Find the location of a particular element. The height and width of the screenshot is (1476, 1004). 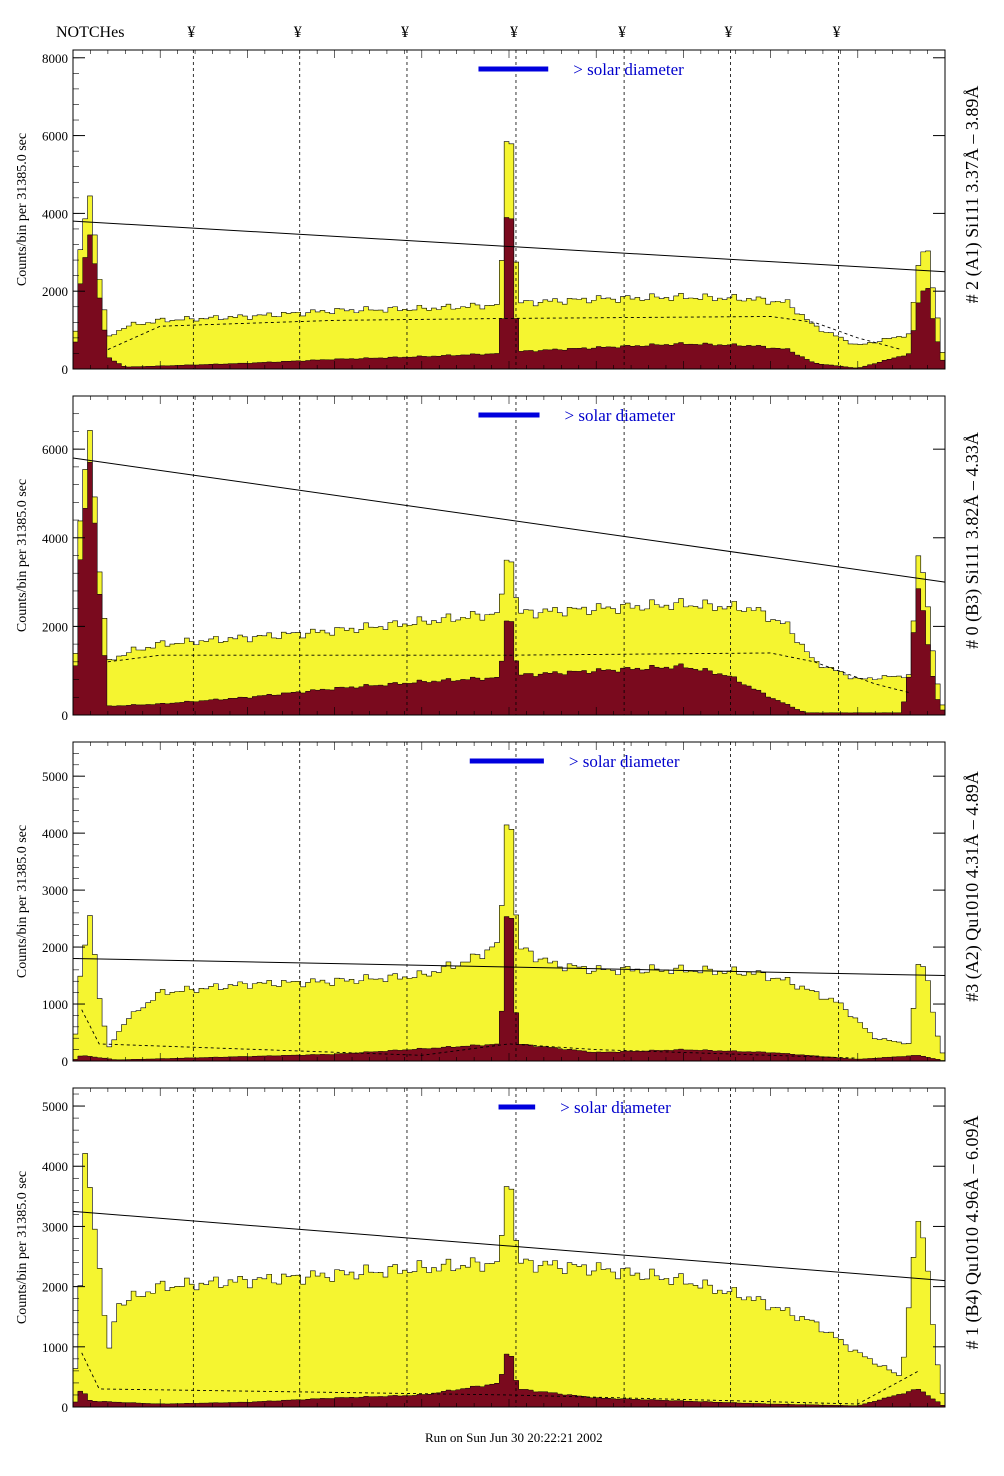

notch-symbol-2: ¥ is located at coordinates (298, 32).